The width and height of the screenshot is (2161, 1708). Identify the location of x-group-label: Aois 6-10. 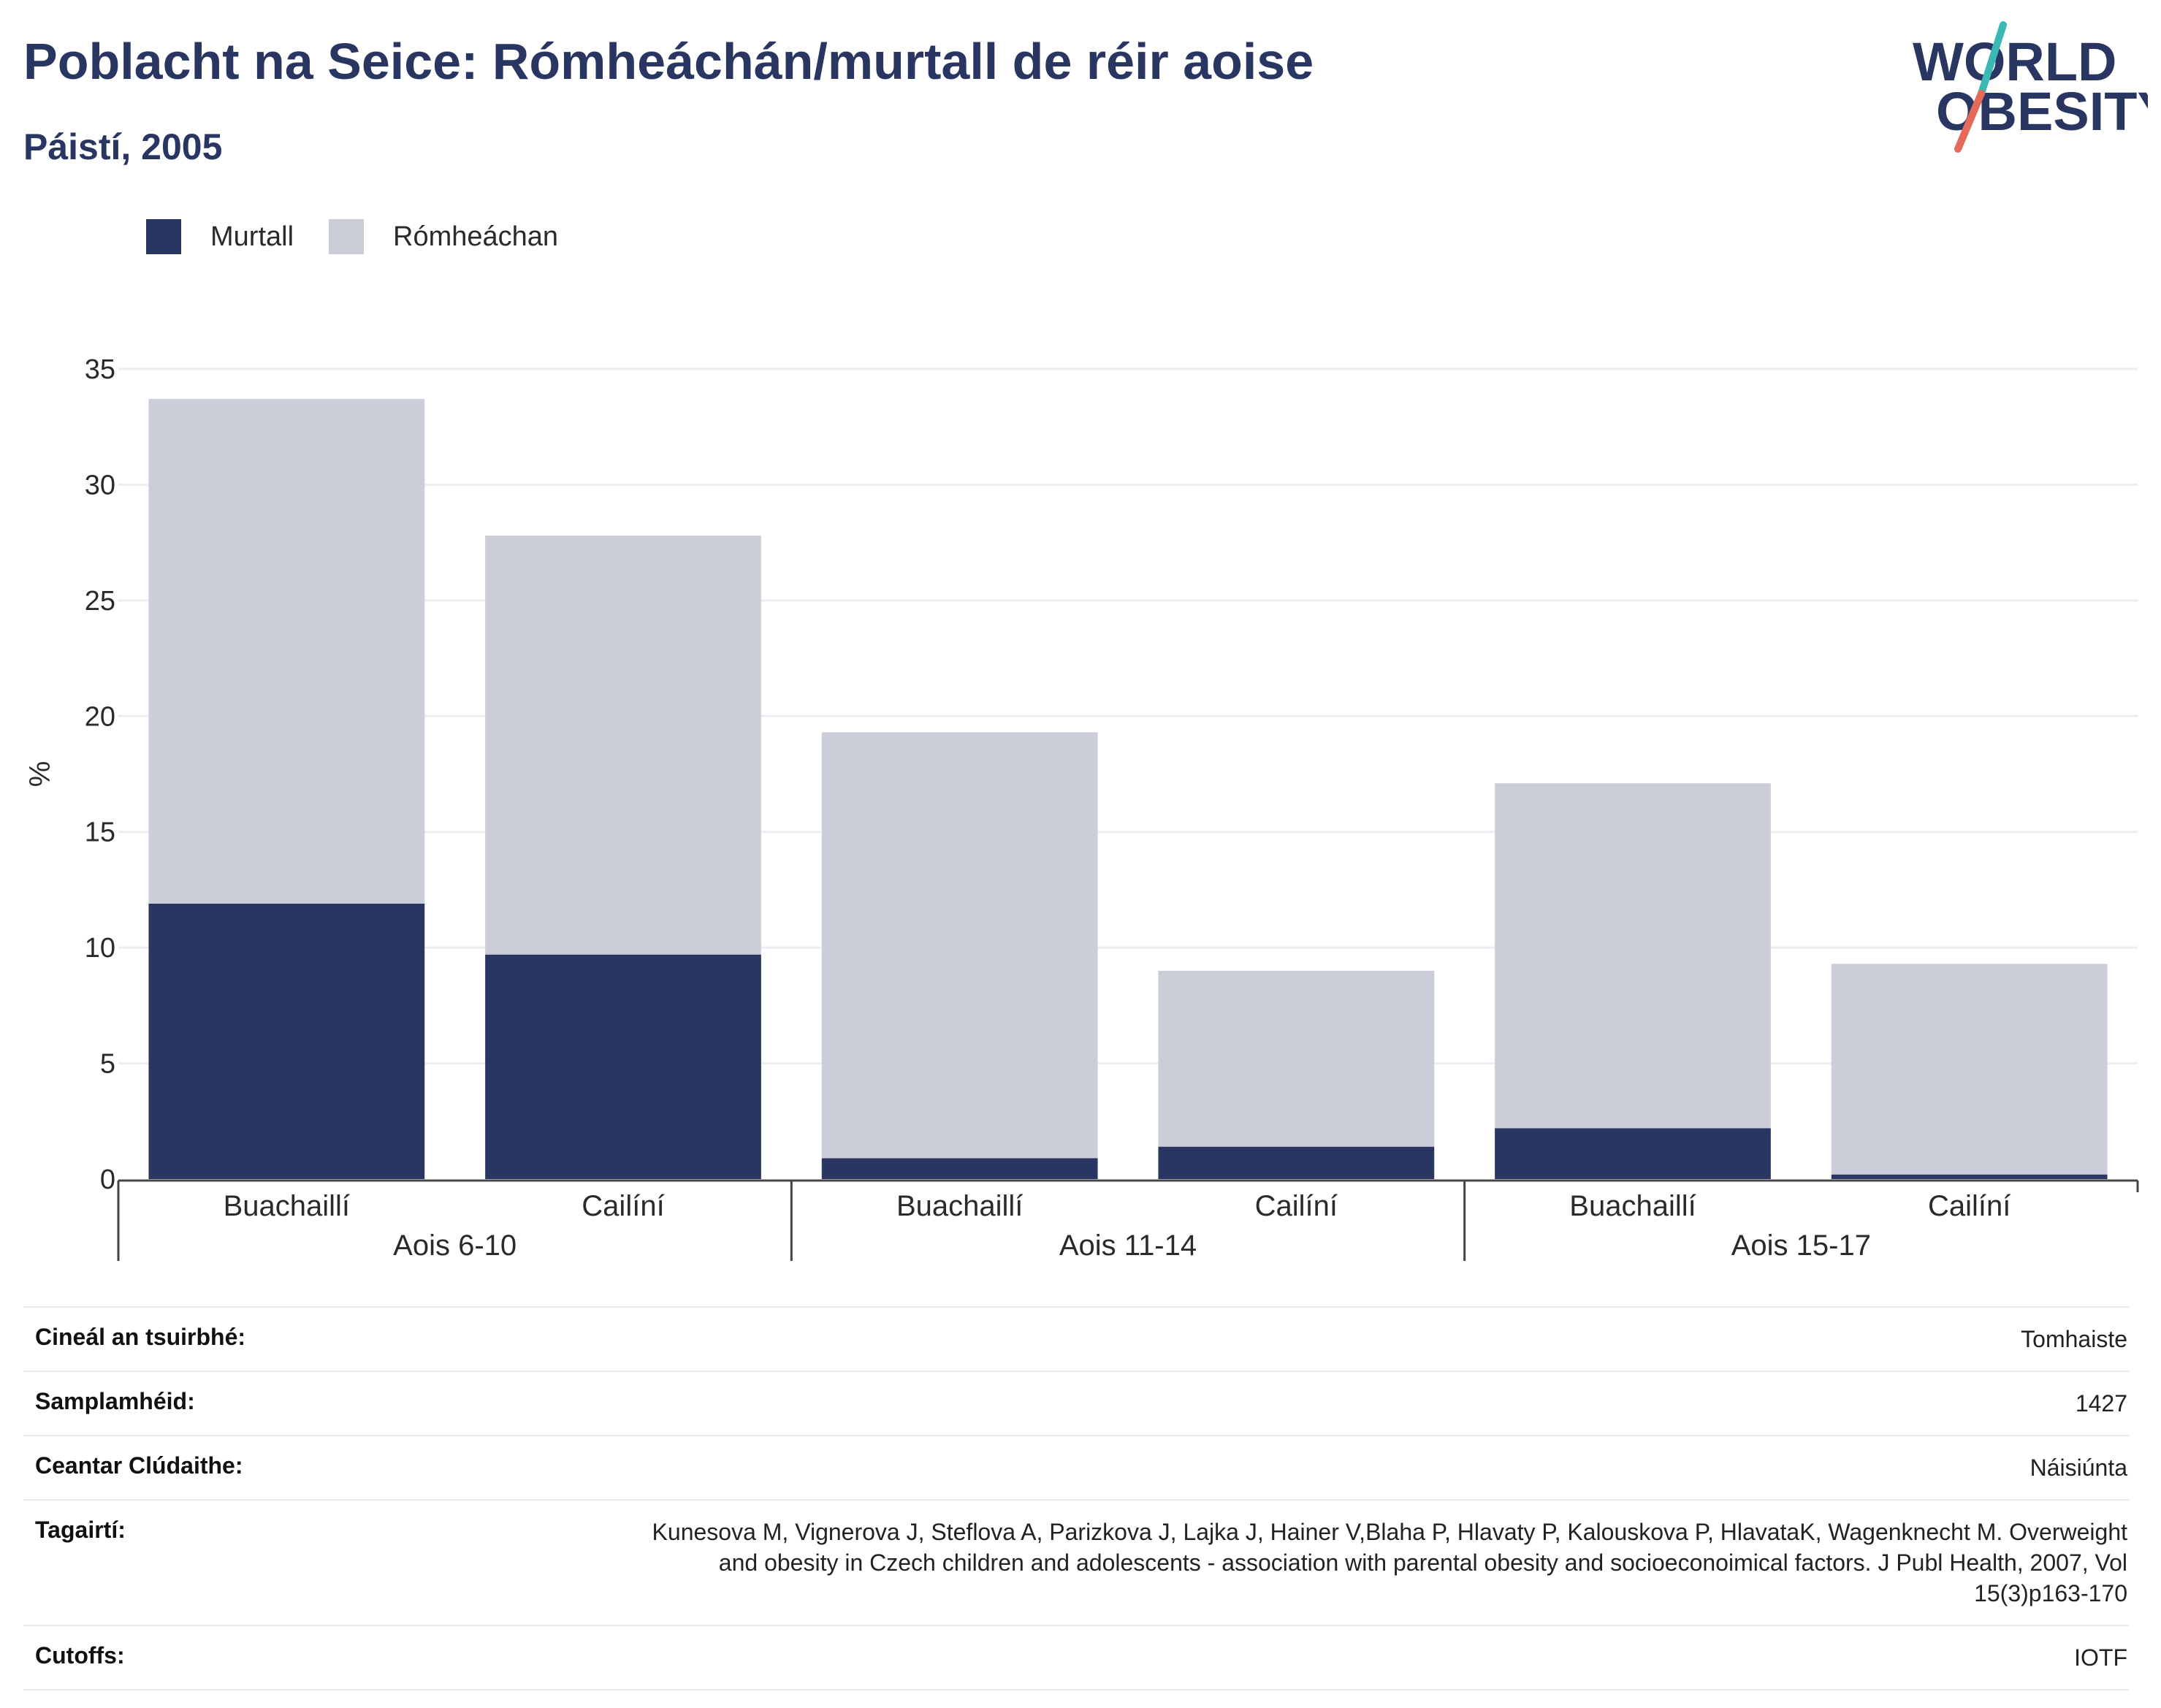
(455, 1246).